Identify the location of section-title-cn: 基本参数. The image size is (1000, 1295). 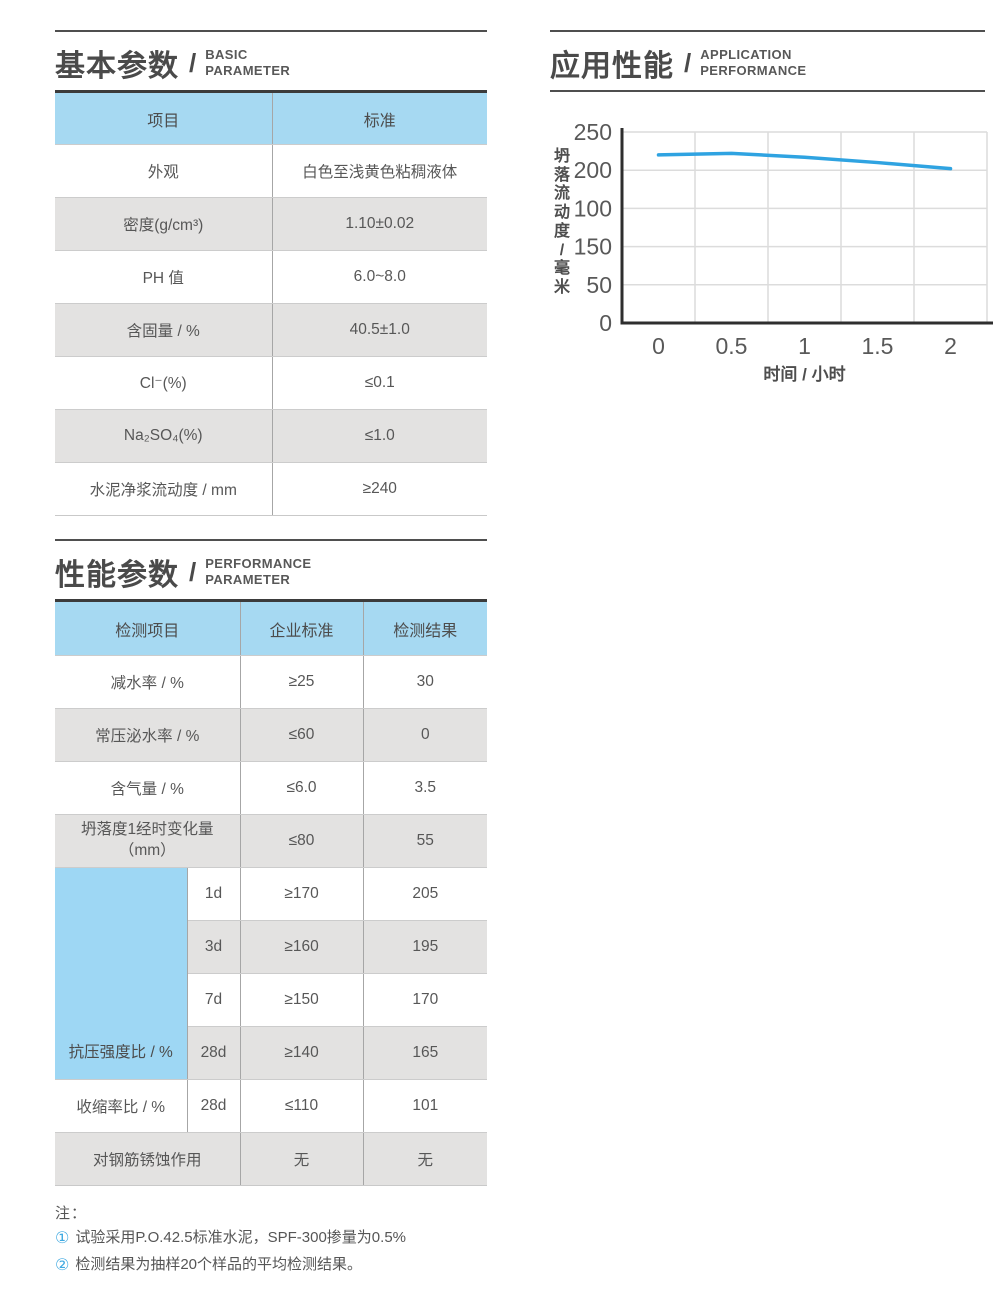
(117, 66).